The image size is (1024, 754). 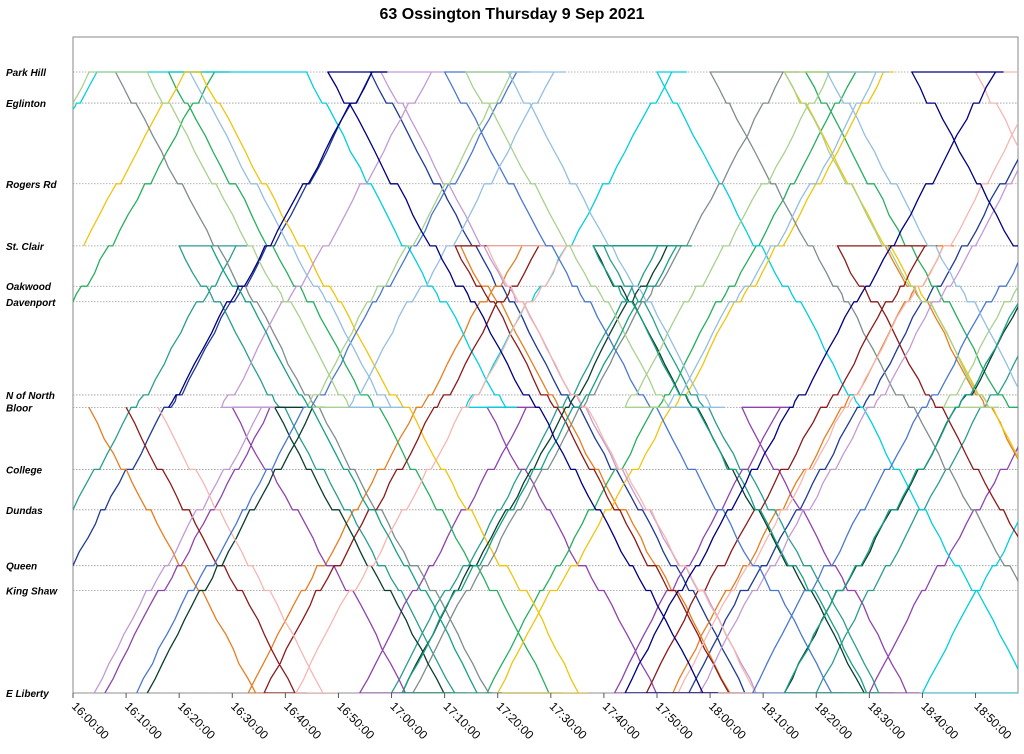 I want to click on time-label: 16:50:00, so click(x=355, y=720).